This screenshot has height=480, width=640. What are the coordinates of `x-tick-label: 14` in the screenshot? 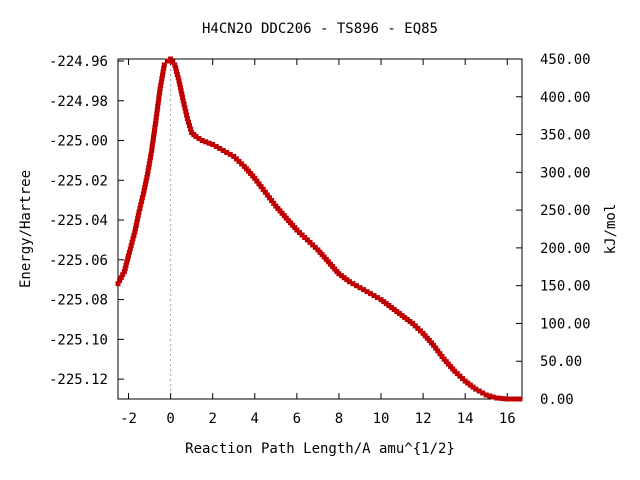 It's located at (465, 419).